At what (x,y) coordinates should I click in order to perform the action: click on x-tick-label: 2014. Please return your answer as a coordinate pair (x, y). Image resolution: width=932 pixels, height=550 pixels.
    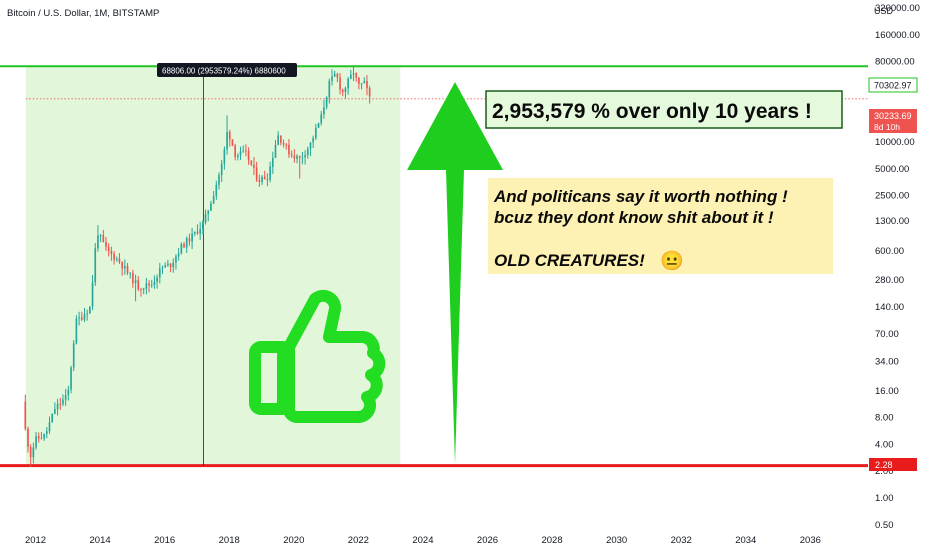
    Looking at the image, I should click on (100, 540).